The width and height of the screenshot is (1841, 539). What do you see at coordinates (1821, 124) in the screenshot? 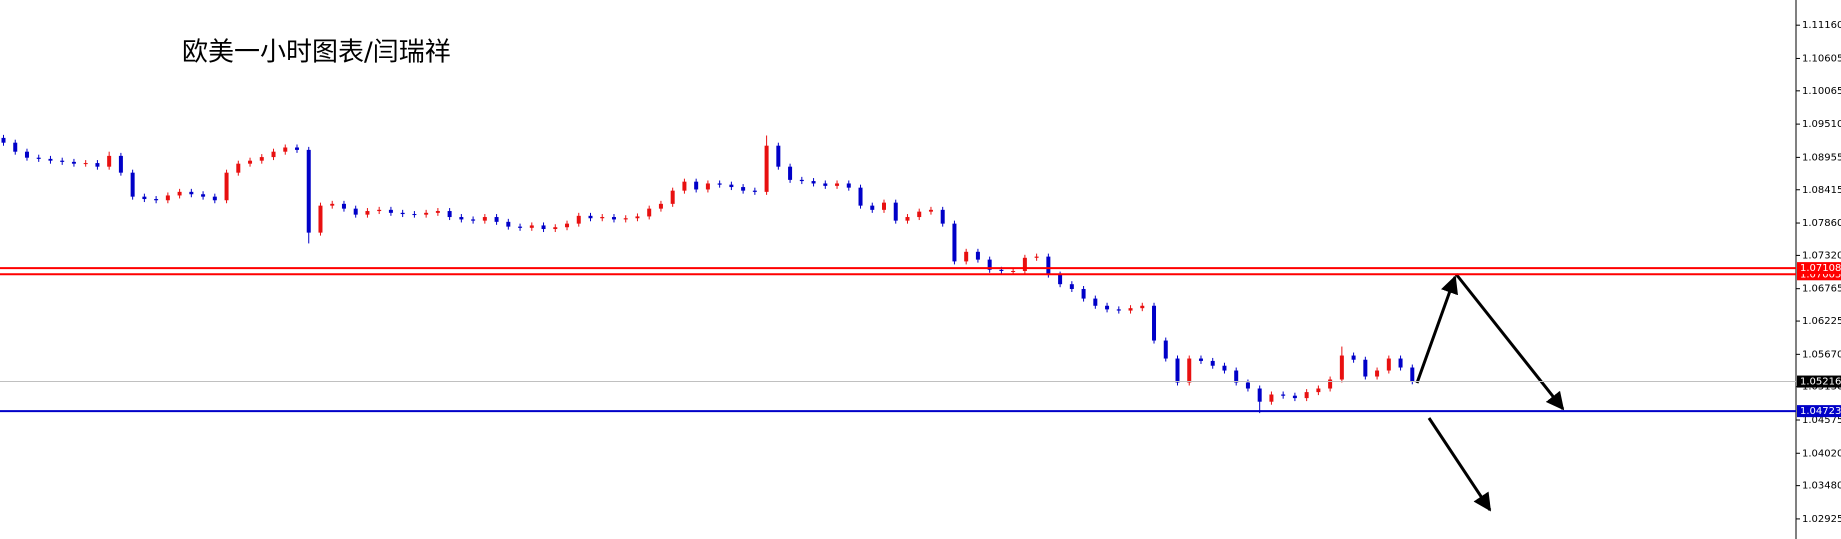
I see `y-tick-label: 1.09510` at bounding box center [1821, 124].